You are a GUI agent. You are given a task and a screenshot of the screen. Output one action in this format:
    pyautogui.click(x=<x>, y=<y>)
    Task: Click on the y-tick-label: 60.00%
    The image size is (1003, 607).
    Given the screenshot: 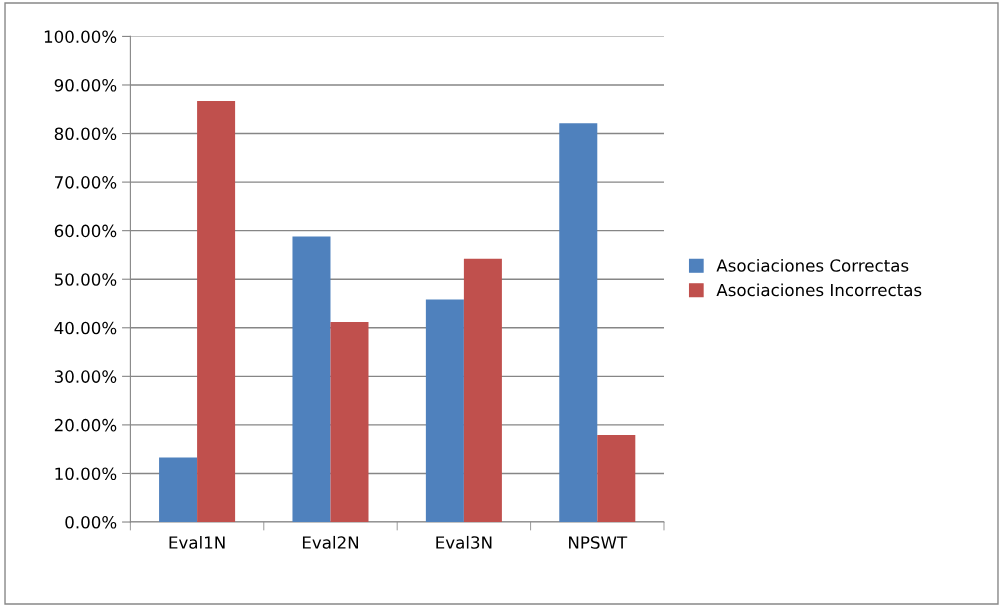 What is the action you would take?
    pyautogui.click(x=85, y=231)
    